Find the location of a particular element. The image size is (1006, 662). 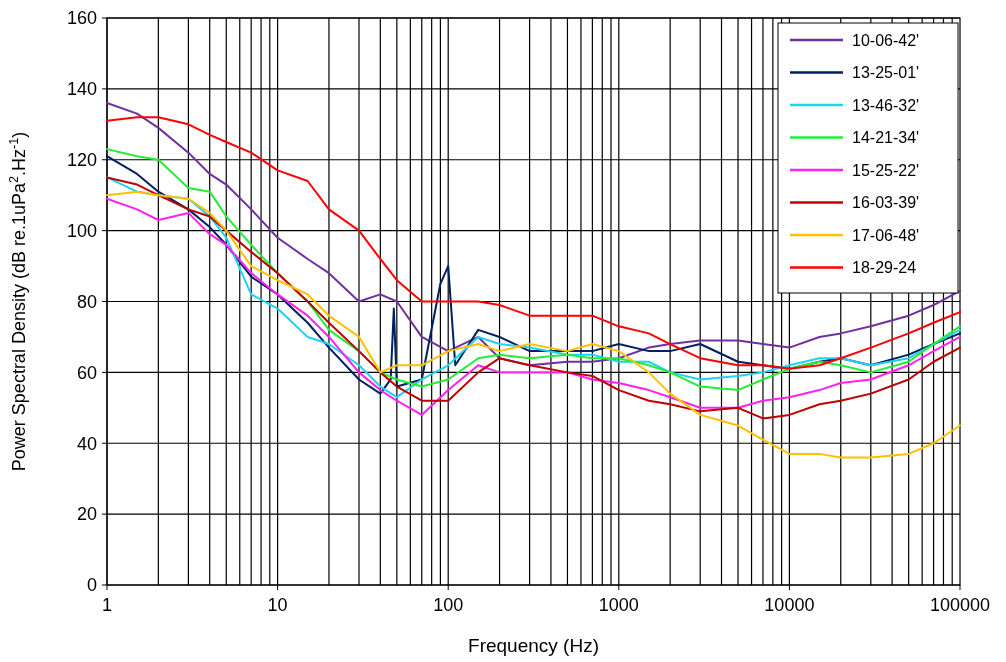

y-tick-label: 60 is located at coordinates (86, 372).